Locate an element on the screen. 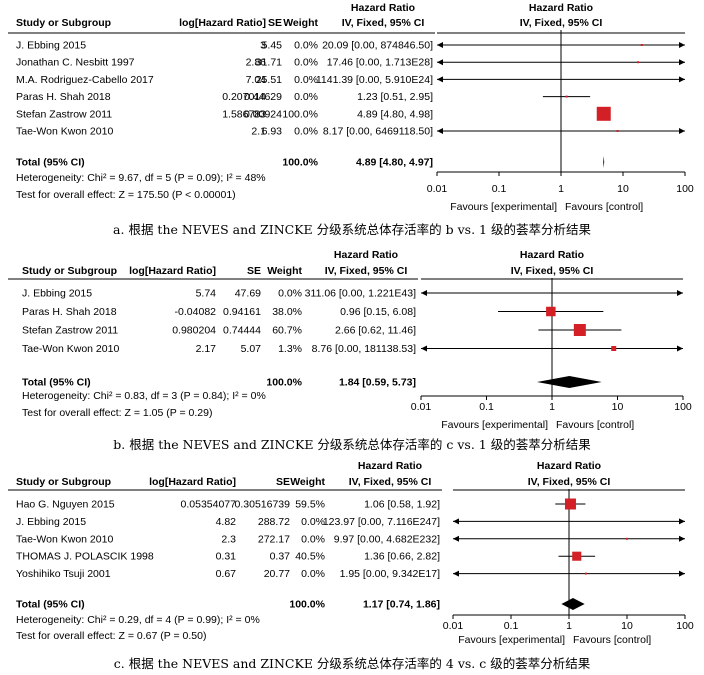 The width and height of the screenshot is (704, 675). b-study-loghr-1: -0.04082 is located at coordinates (196, 312).